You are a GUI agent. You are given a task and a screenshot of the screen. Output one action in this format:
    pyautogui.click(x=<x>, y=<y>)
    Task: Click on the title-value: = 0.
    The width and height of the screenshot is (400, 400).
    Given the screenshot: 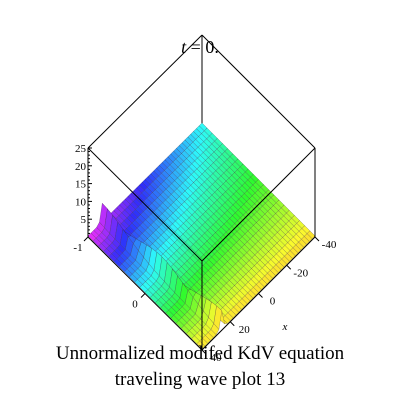 What is the action you would take?
    pyautogui.click(x=202, y=47)
    